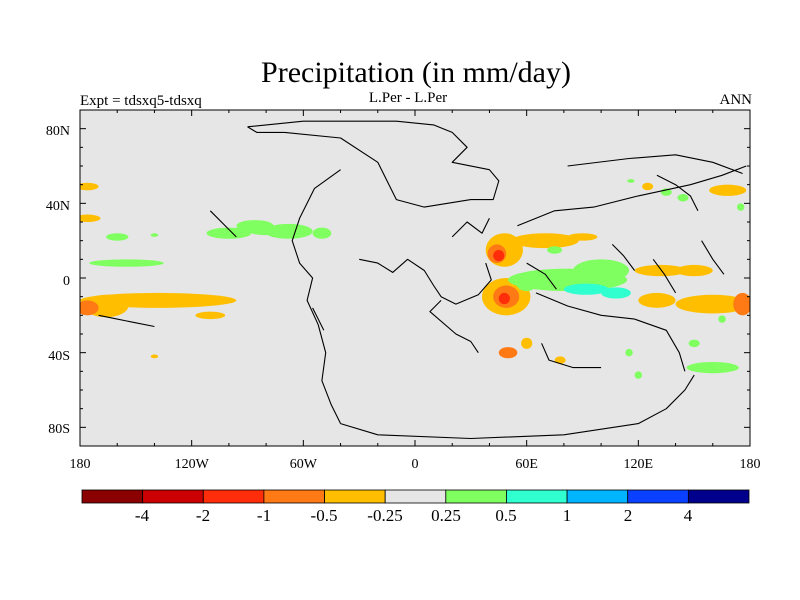 This screenshot has width=800, height=600. Describe the element at coordinates (446, 515) in the screenshot. I see `colorbar-label-5: 0.25` at that location.